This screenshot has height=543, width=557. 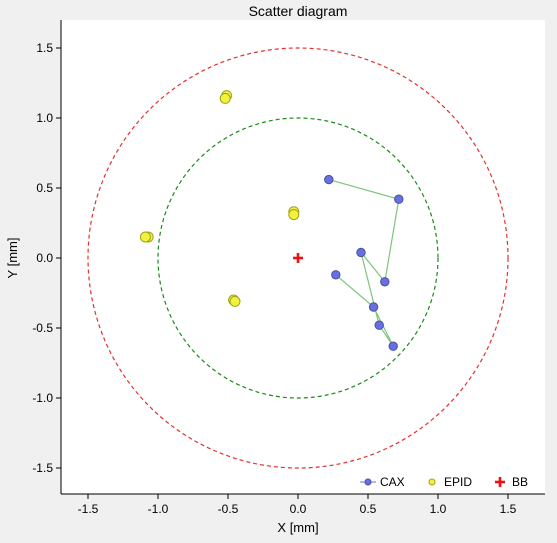 What do you see at coordinates (368, 482) in the screenshot?
I see `legend-cax-marker` at bounding box center [368, 482].